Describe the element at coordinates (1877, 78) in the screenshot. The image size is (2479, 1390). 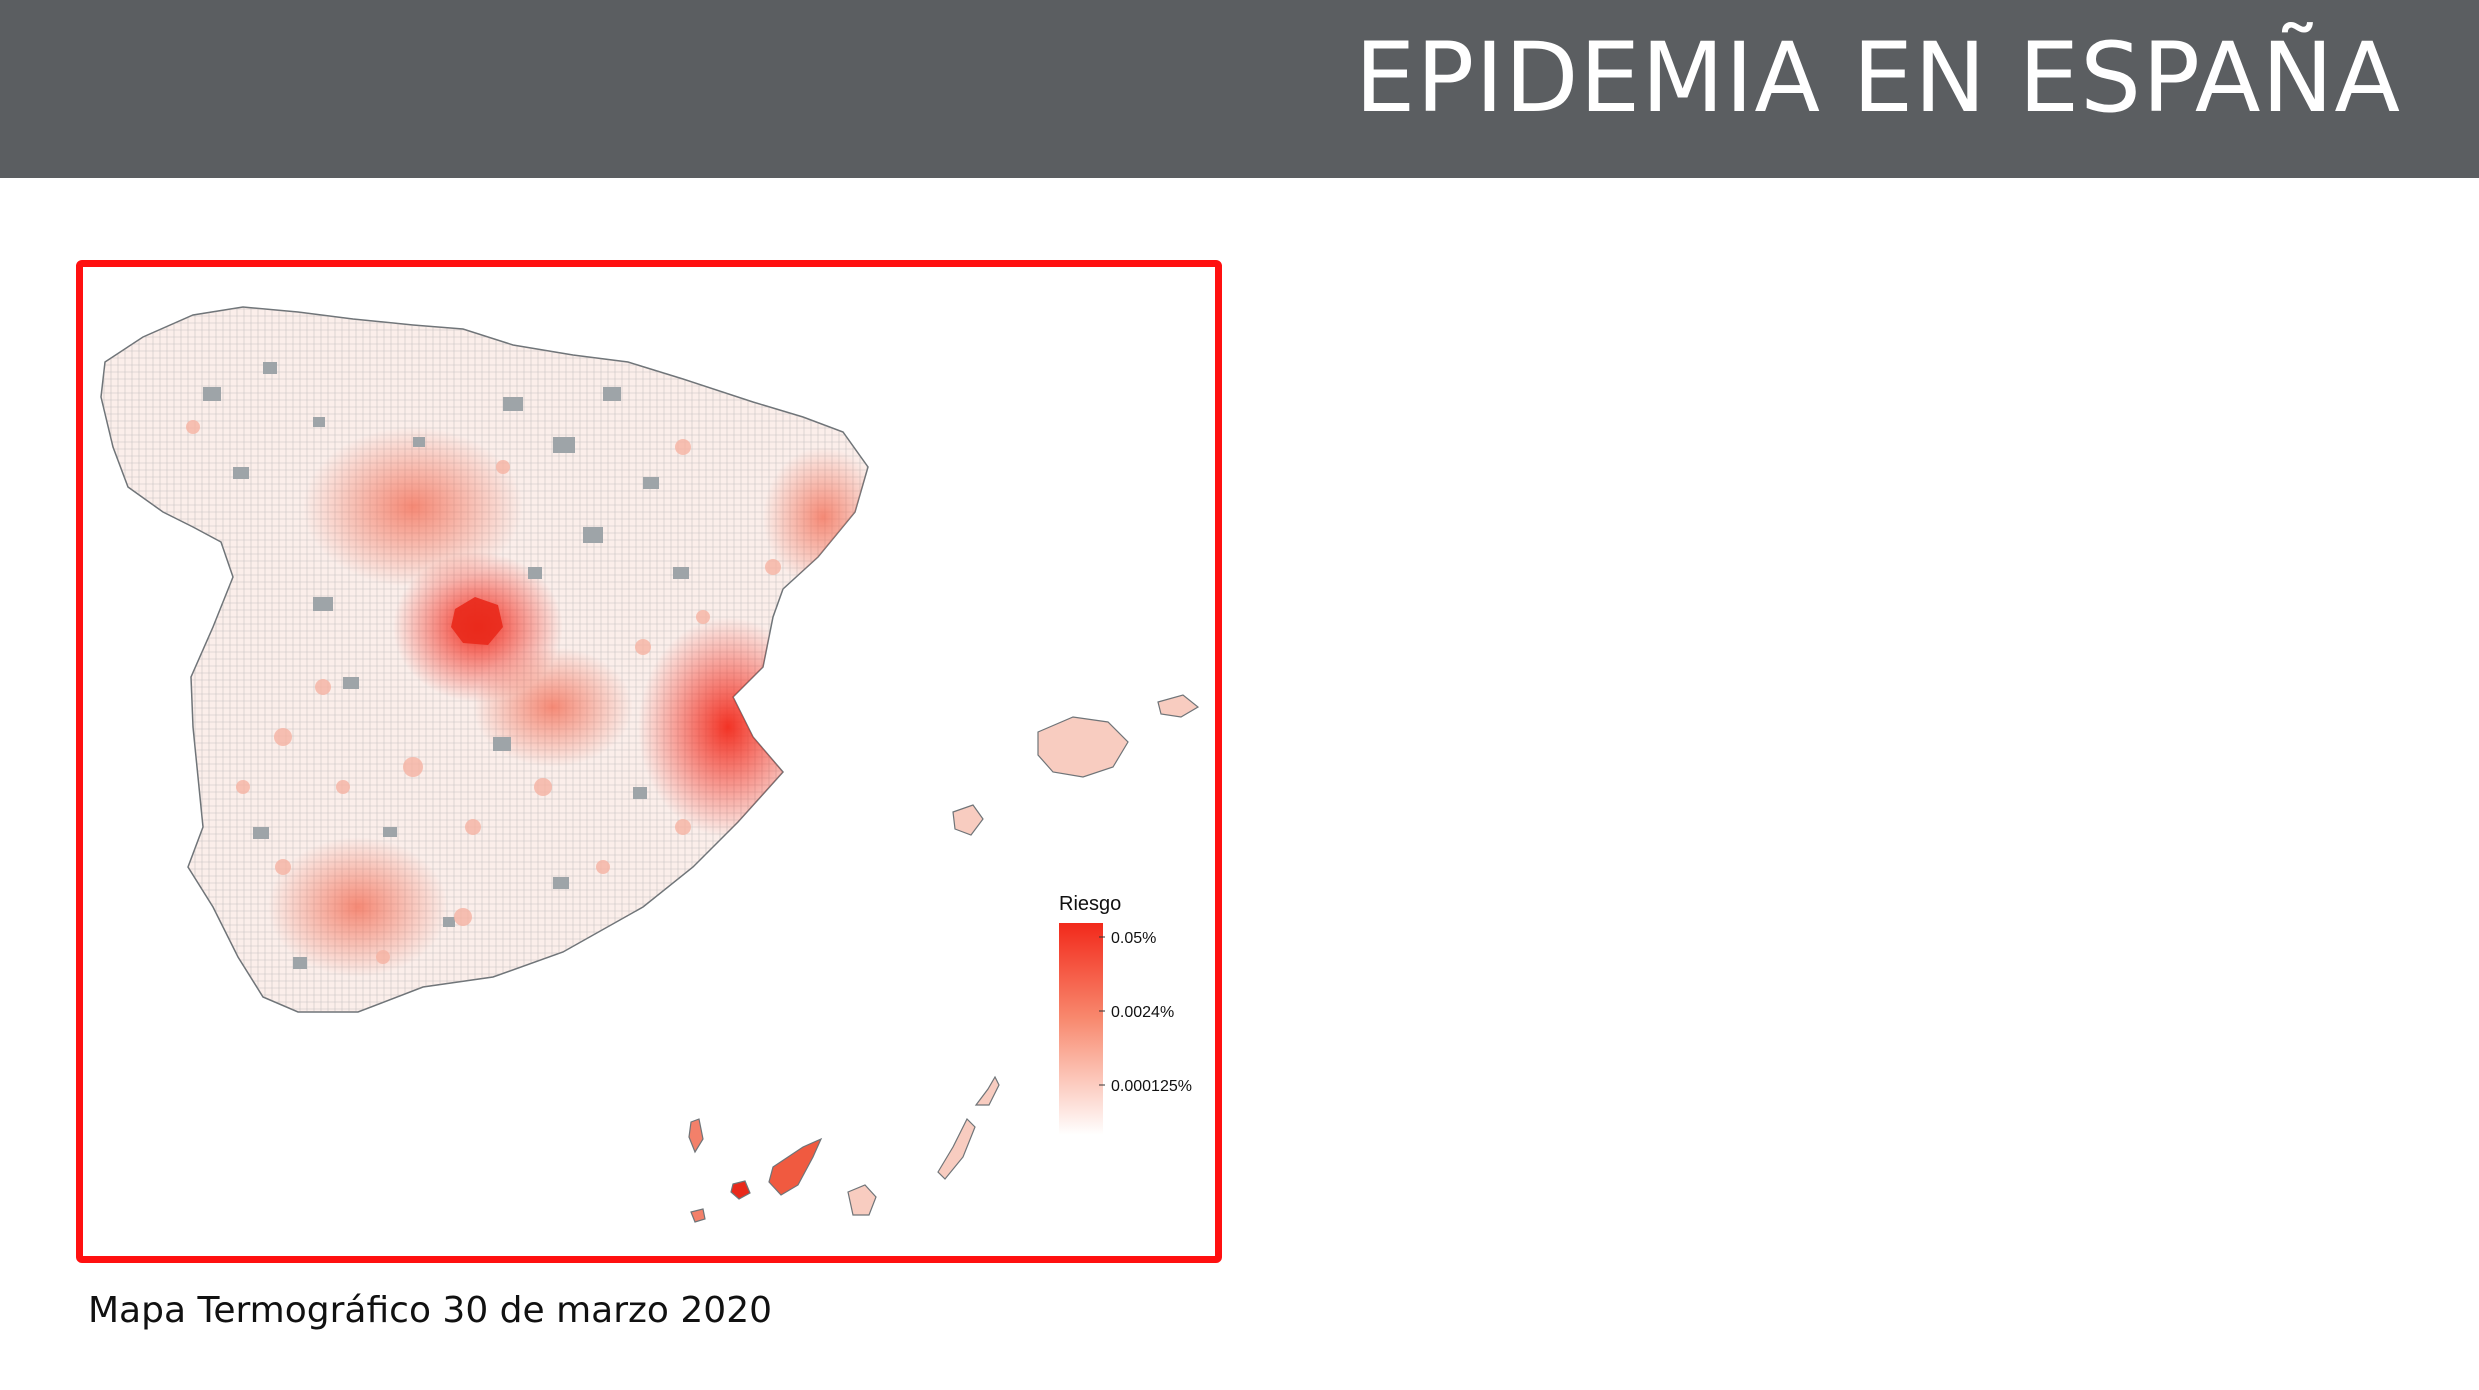
I see `slide-title: EPIDEMIA EN ESPAÑA` at that location.